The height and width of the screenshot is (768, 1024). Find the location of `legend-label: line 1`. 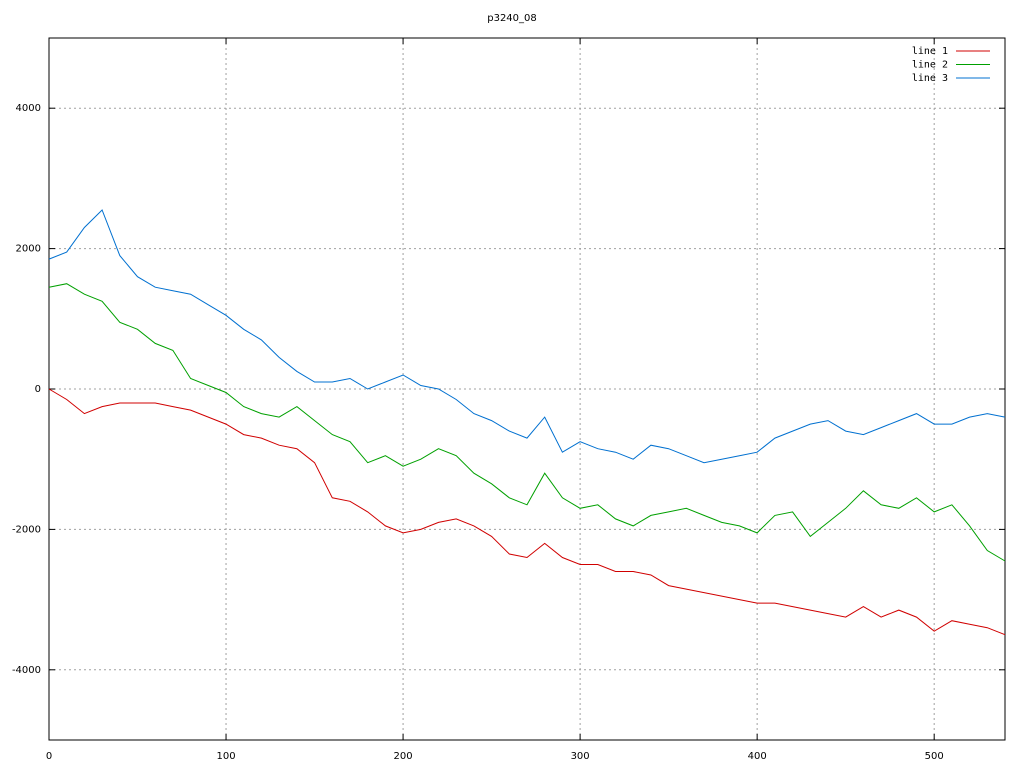

legend-label: line 1 is located at coordinates (930, 51).